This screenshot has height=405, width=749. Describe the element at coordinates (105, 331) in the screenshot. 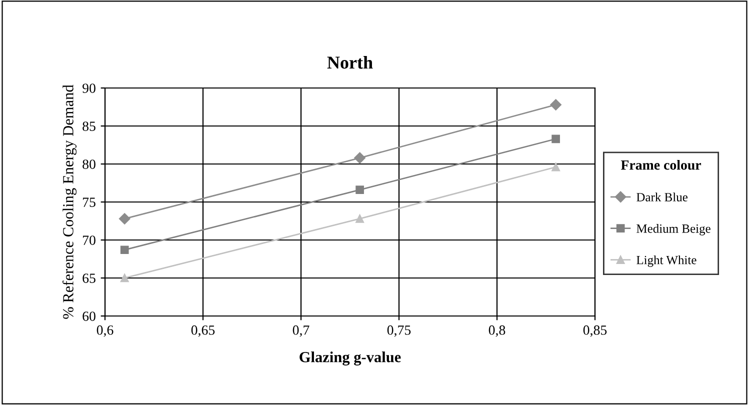

I see `x-tick-label: 0,6` at that location.